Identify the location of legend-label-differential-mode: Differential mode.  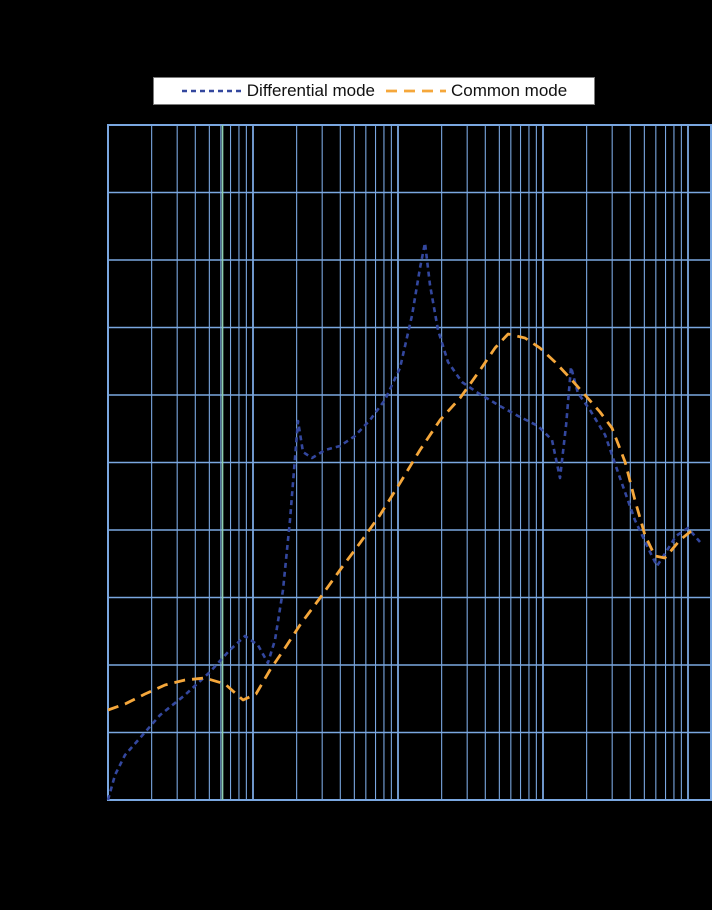
(310, 90).